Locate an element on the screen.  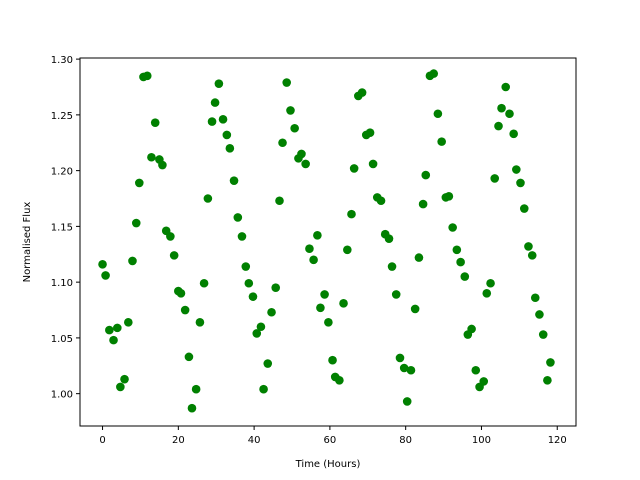
x-tick-label: 40 is located at coordinates (254, 440).